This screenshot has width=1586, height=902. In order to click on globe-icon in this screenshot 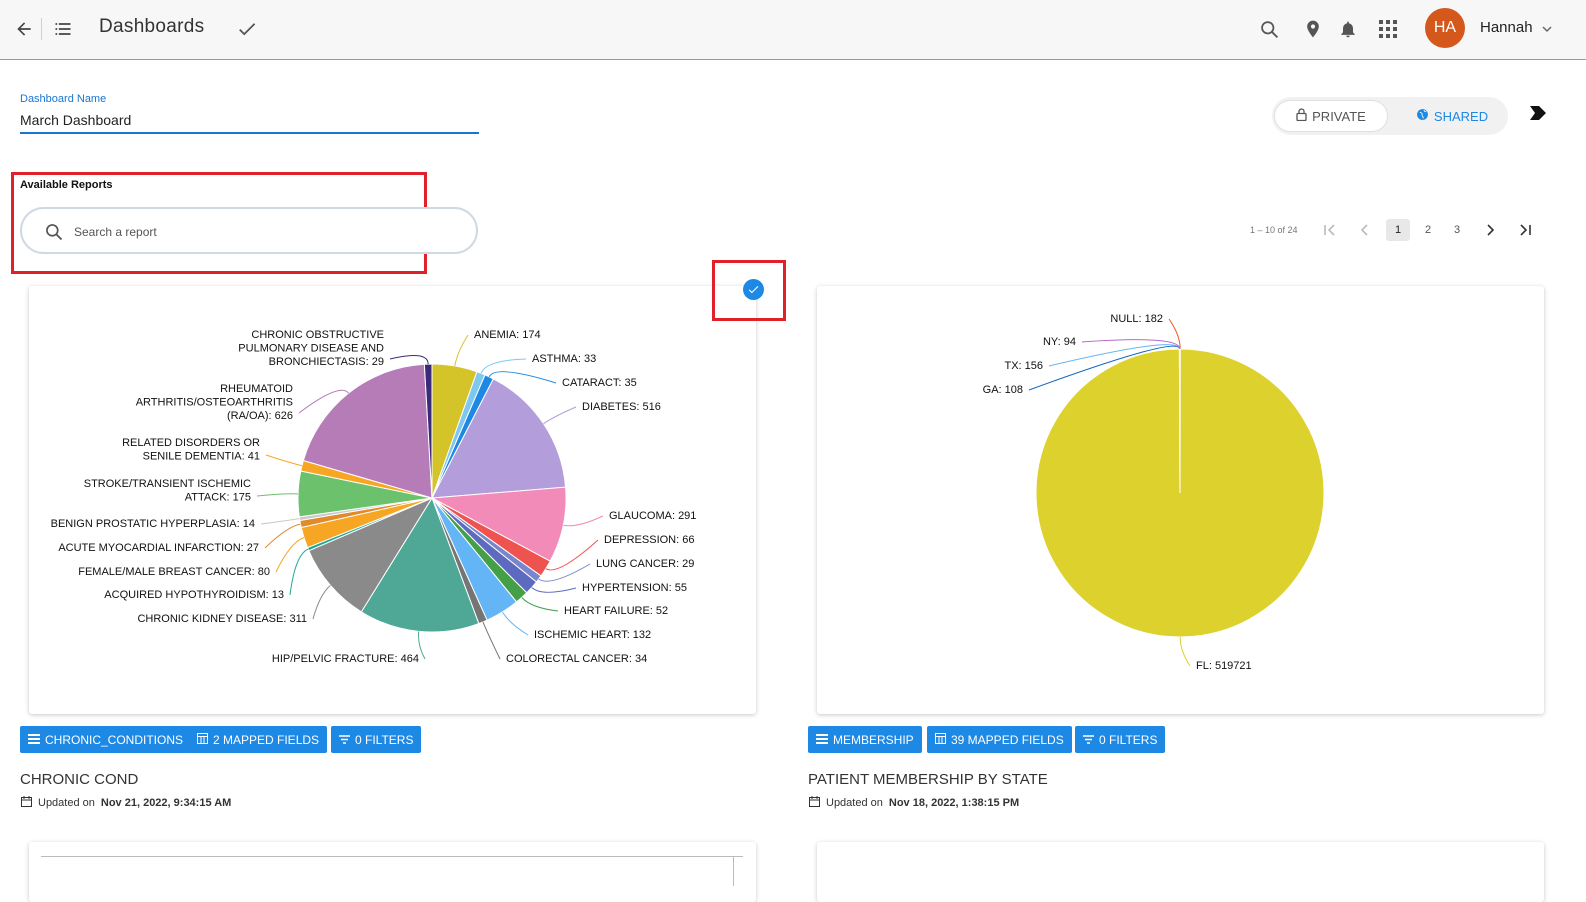, I will do `click(1422, 116)`.